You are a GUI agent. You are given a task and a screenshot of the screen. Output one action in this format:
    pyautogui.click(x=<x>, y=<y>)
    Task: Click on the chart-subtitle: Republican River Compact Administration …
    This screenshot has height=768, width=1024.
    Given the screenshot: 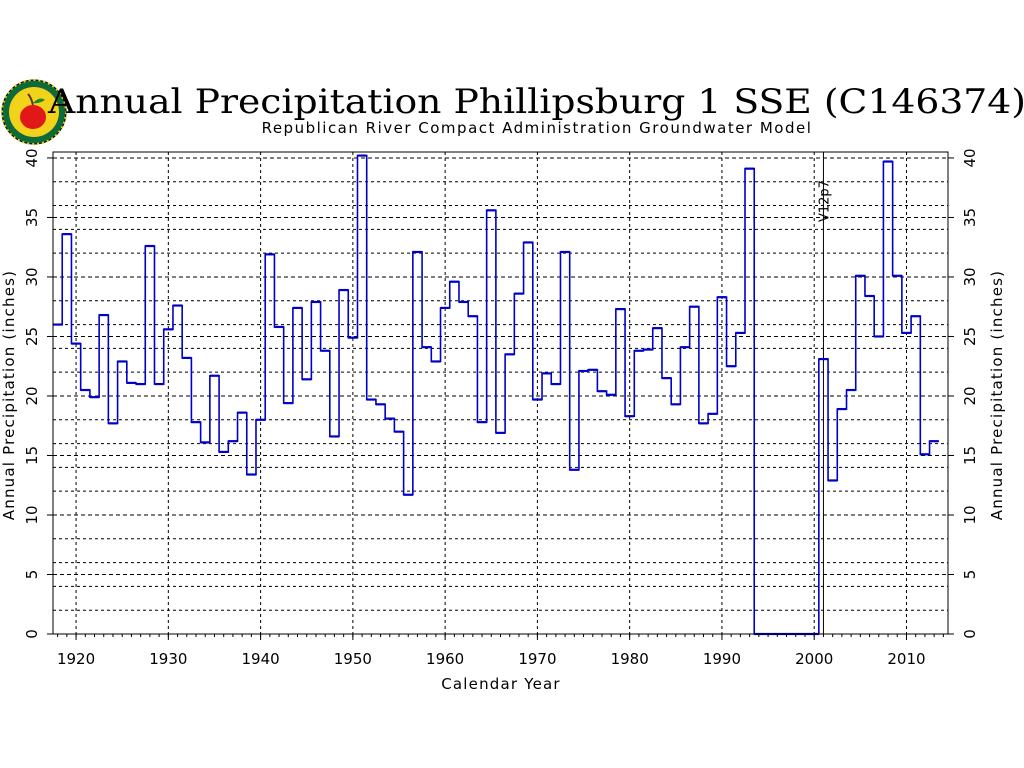 What is the action you would take?
    pyautogui.click(x=537, y=128)
    